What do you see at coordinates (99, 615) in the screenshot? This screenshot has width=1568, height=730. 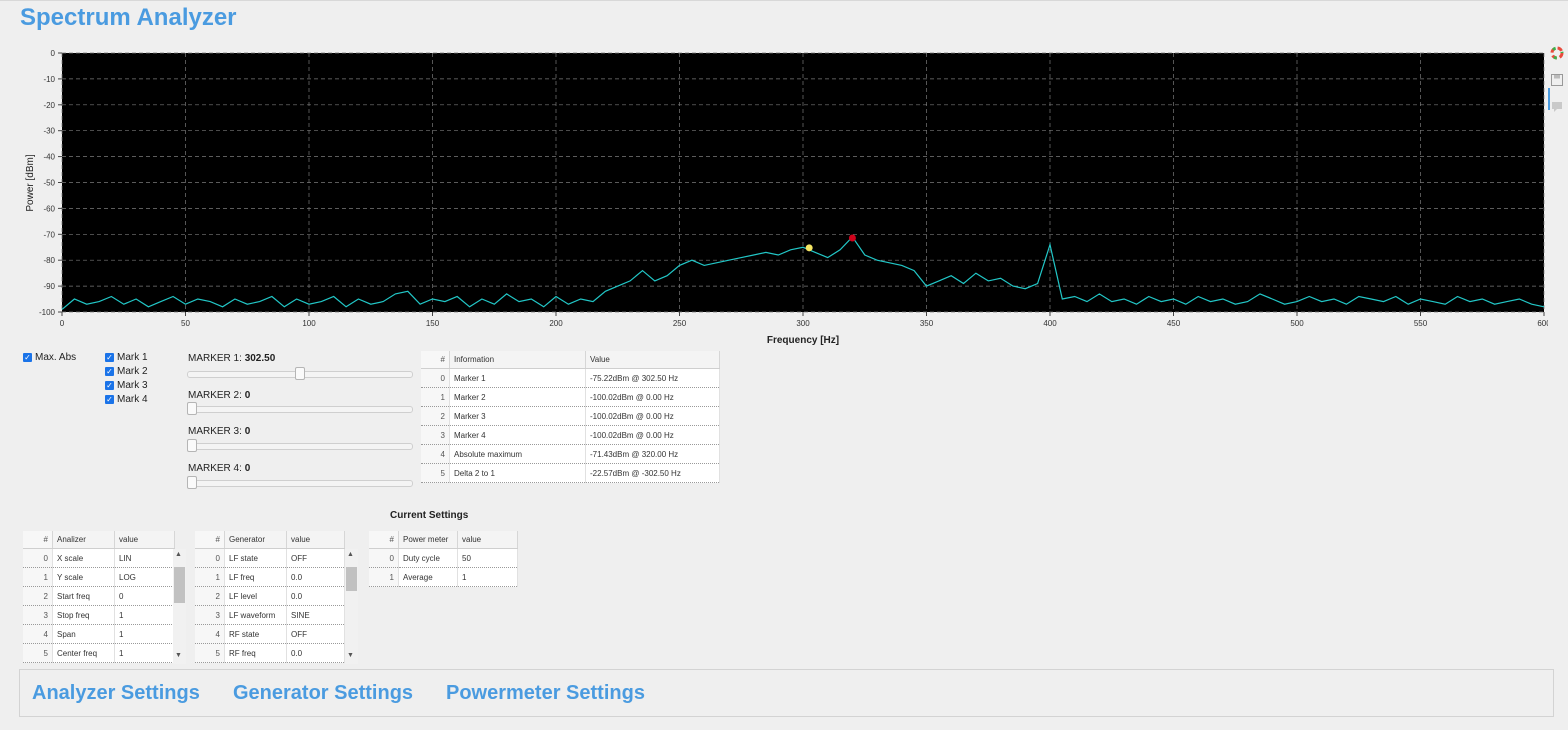 I see `table-row: 3 Stop freq 1` at bounding box center [99, 615].